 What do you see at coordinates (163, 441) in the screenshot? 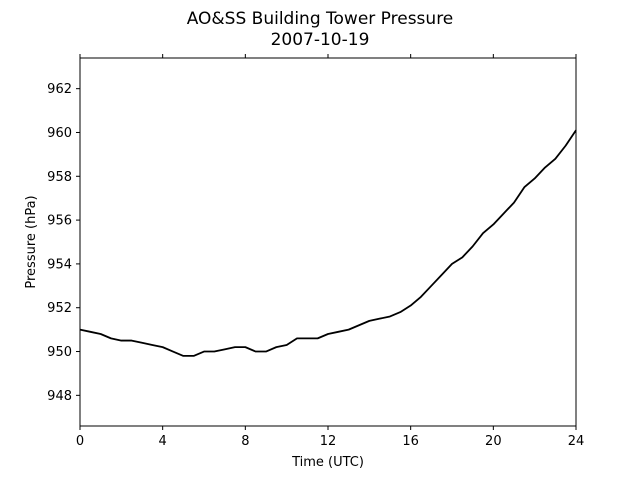
I see `x-tick-label: 4` at bounding box center [163, 441].